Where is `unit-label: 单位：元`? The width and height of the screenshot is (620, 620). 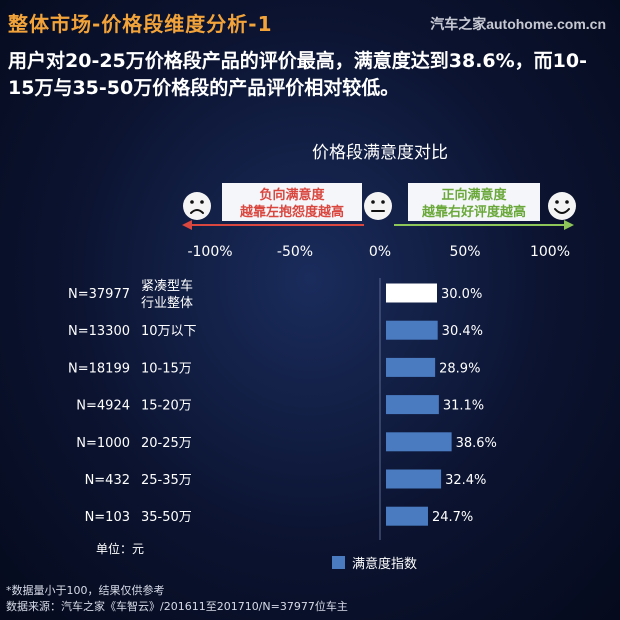 unit-label: 单位：元 is located at coordinates (120, 548).